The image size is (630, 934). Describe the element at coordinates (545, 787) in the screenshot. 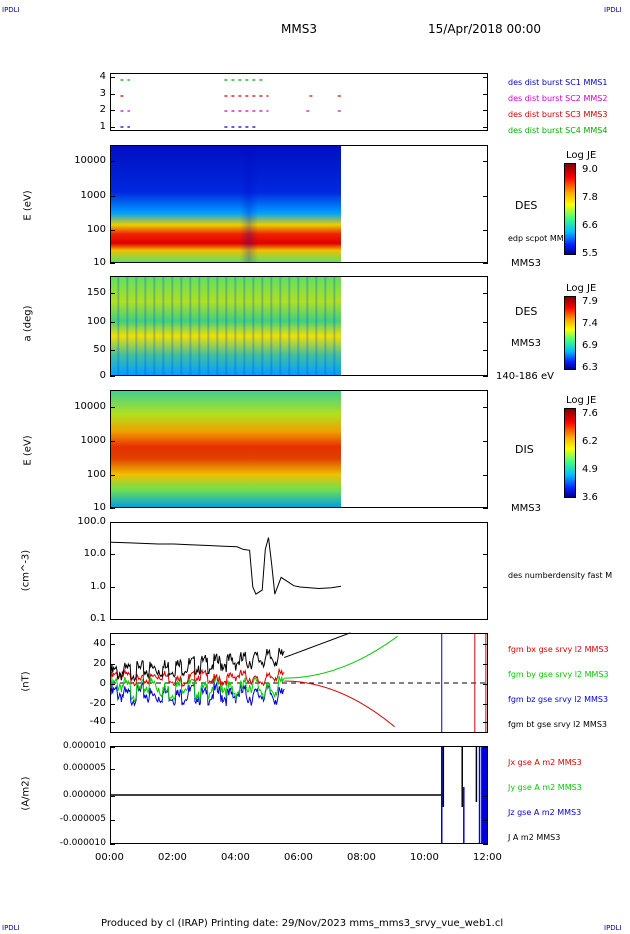

I see `current-legend-entry: Jy gse A m2 MMS3` at that location.